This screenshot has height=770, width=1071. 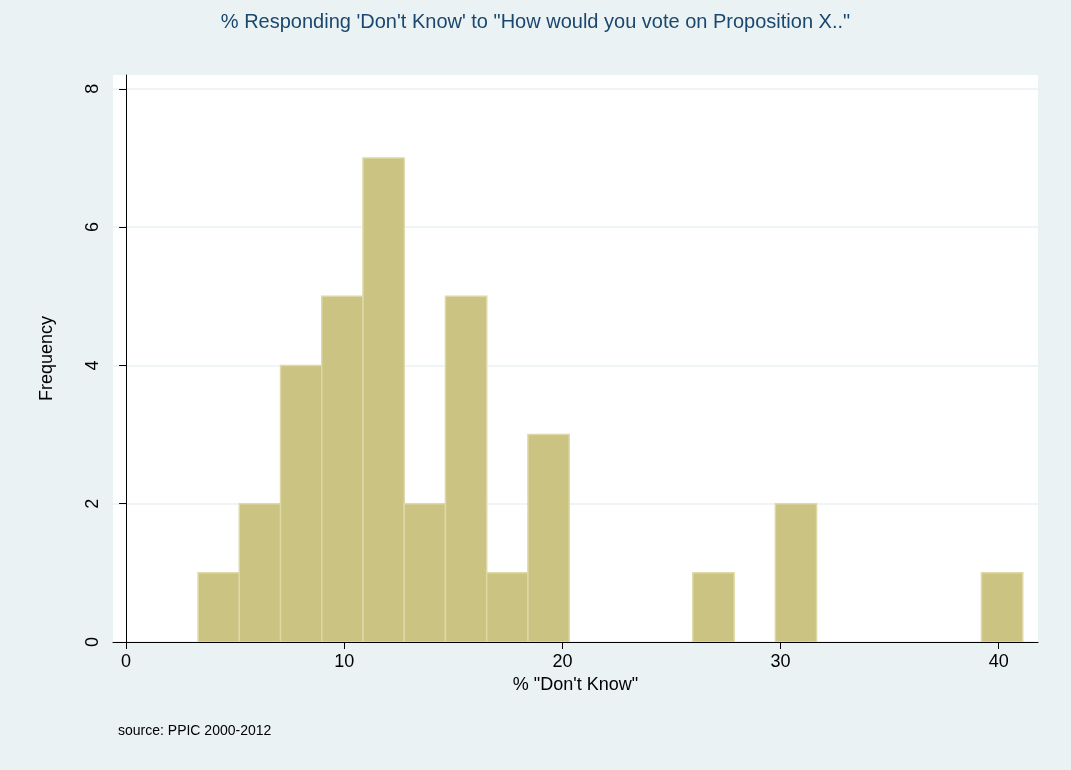 What do you see at coordinates (92, 365) in the screenshot?
I see `y-tick-label: 4` at bounding box center [92, 365].